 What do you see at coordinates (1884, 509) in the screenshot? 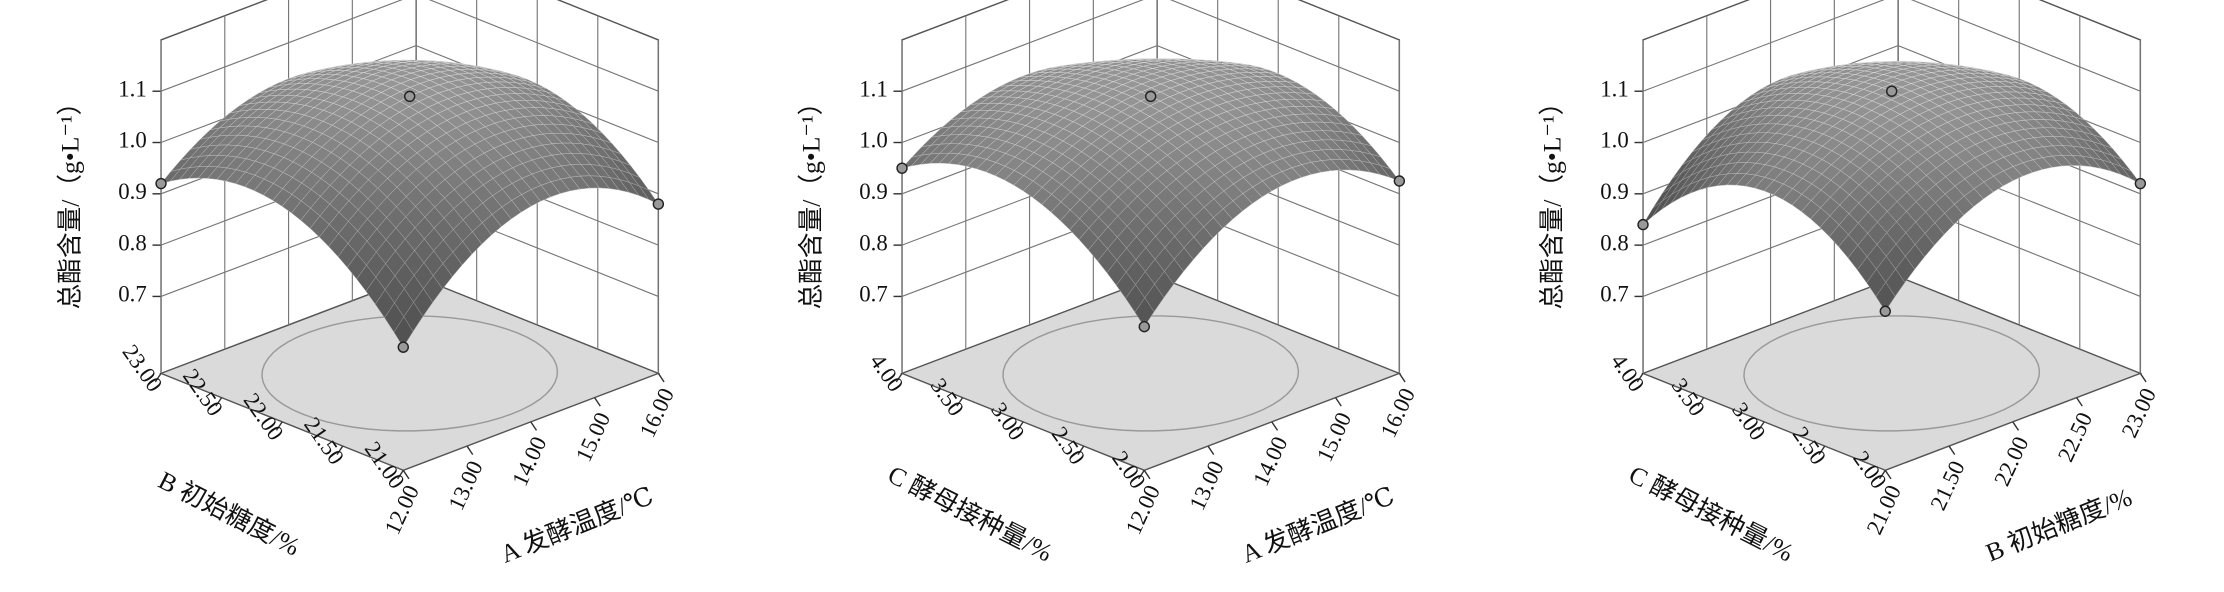
I see `x-tick-label: 21.00` at bounding box center [1884, 509].